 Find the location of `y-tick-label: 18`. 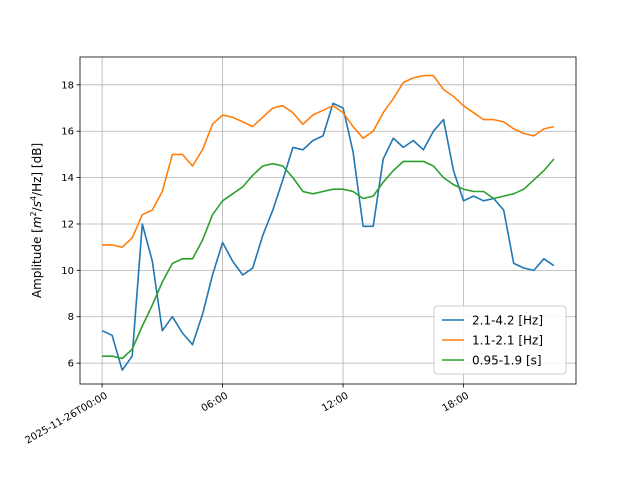

y-tick-label: 18 is located at coordinates (67, 85).